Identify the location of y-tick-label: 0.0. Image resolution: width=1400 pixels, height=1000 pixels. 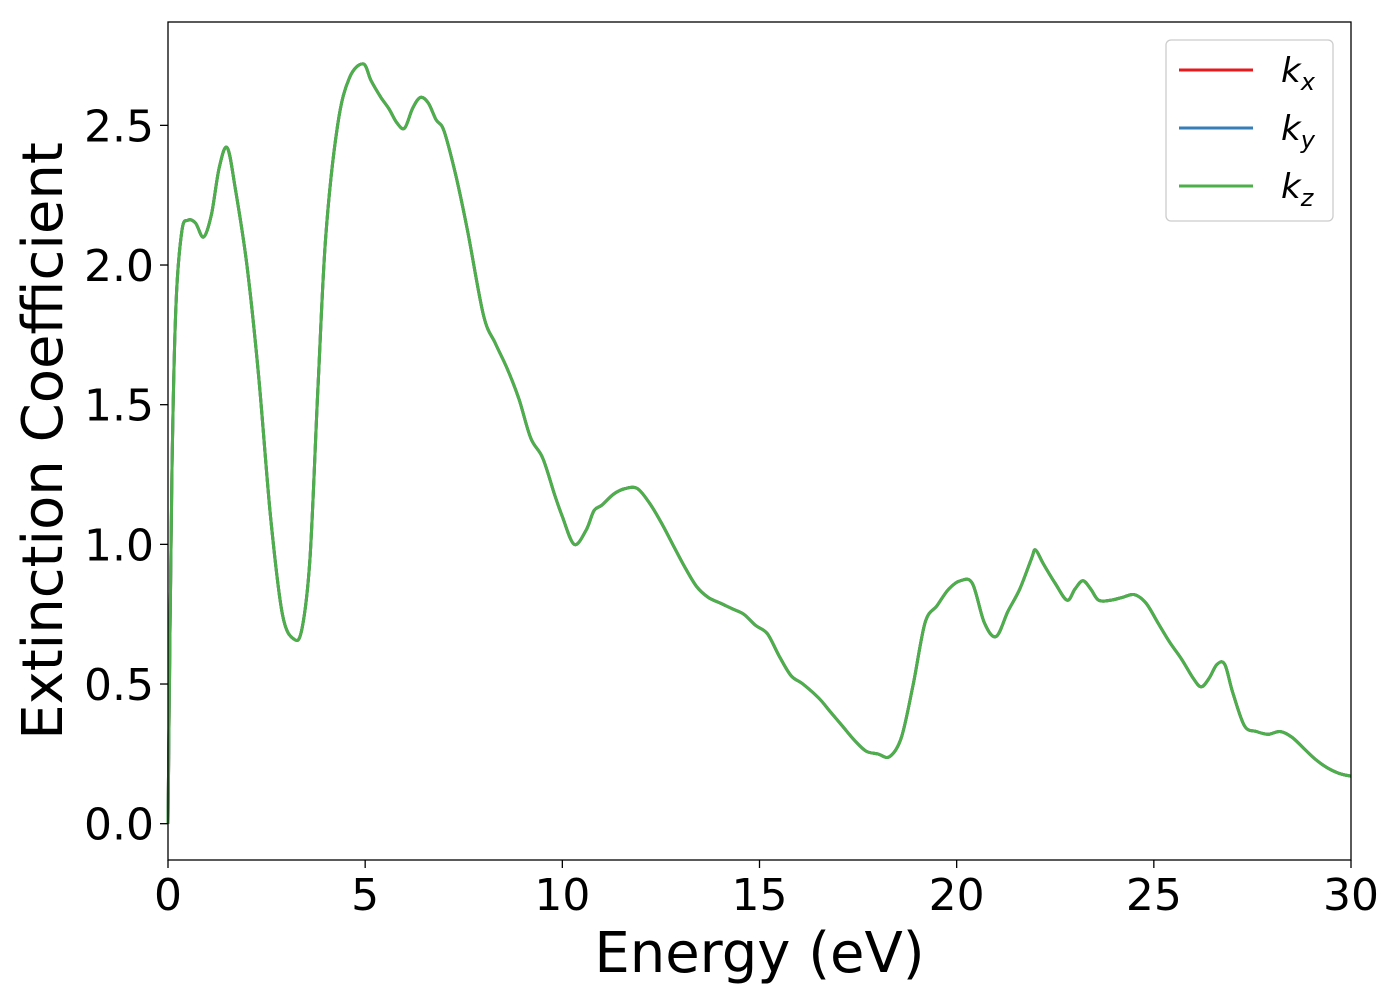
(119, 825).